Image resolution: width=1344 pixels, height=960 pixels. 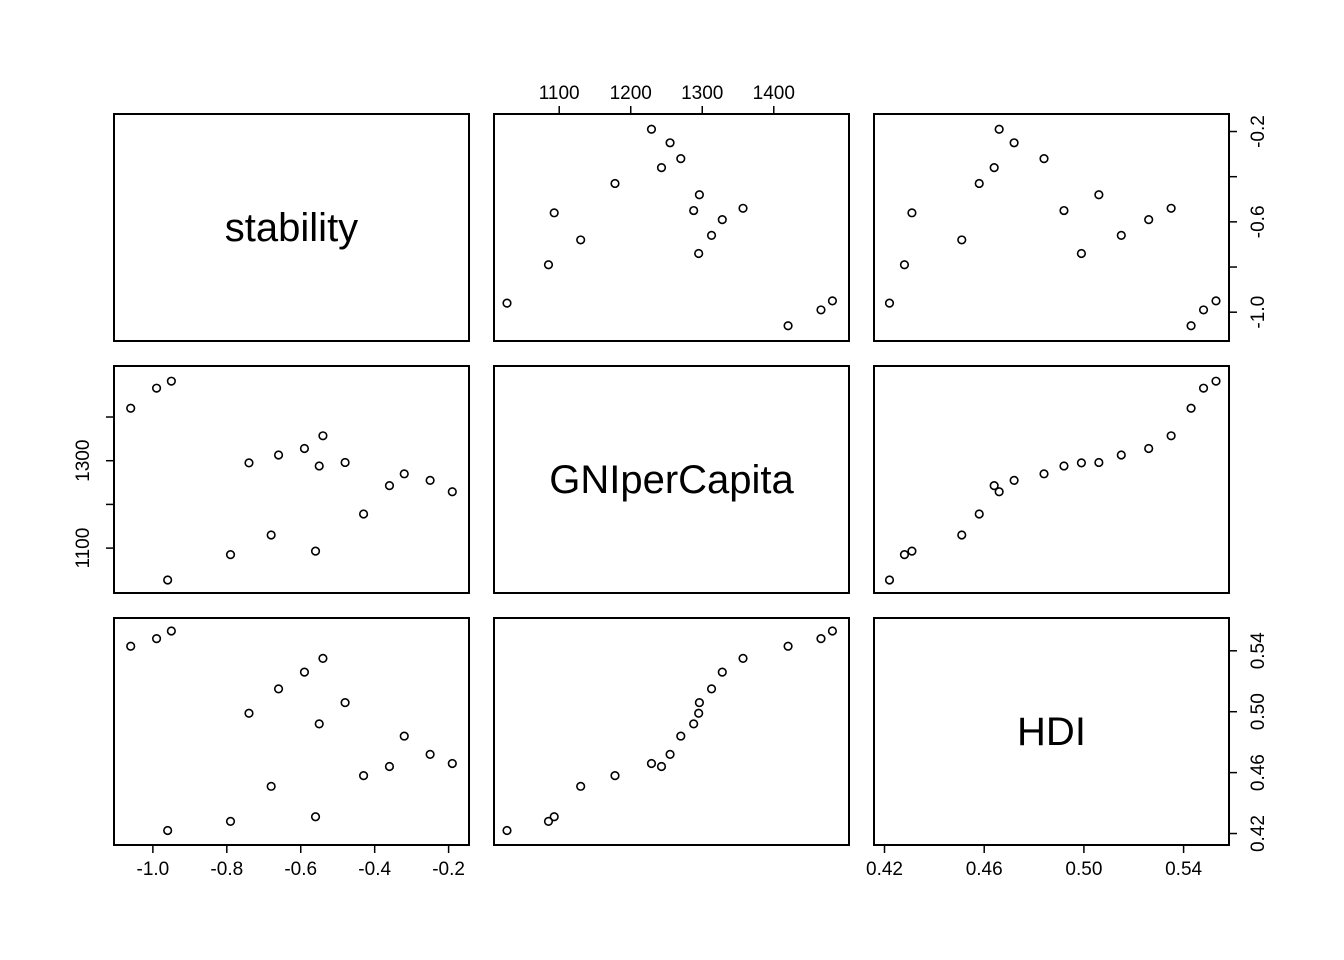 What do you see at coordinates (226, 869) in the screenshot?
I see `tick-label-stability-bottom: -0.8` at bounding box center [226, 869].